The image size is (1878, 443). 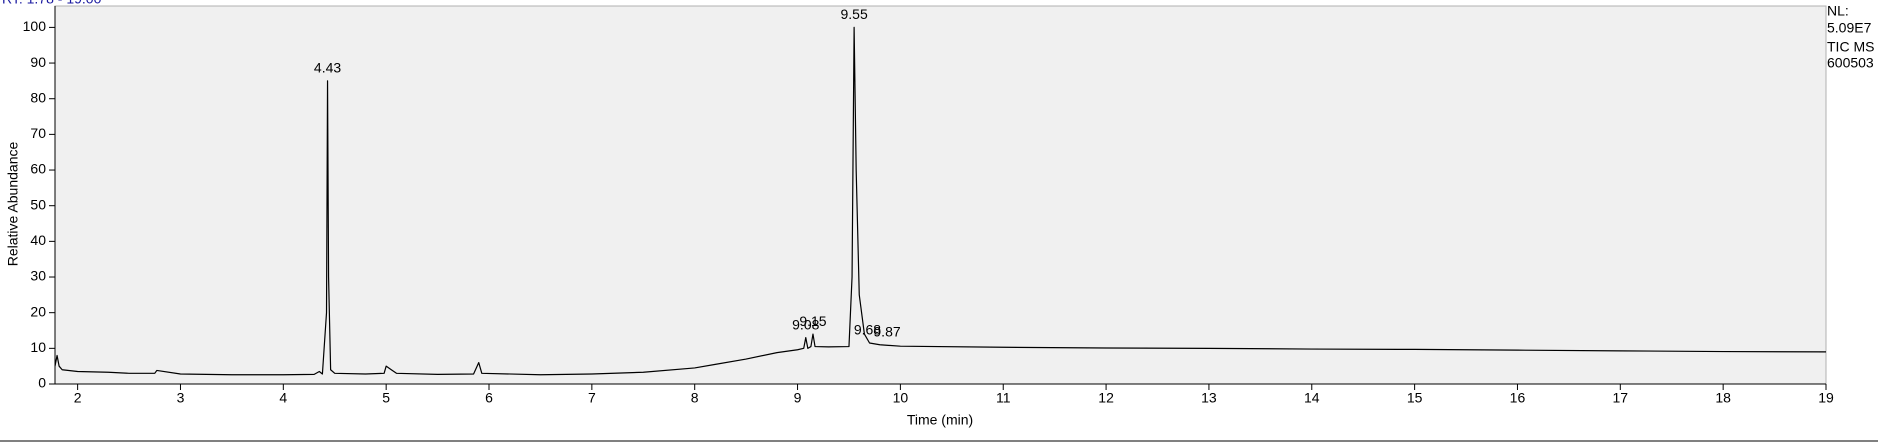 What do you see at coordinates (38, 311) in the screenshot?
I see `y-tick-label: 20` at bounding box center [38, 311].